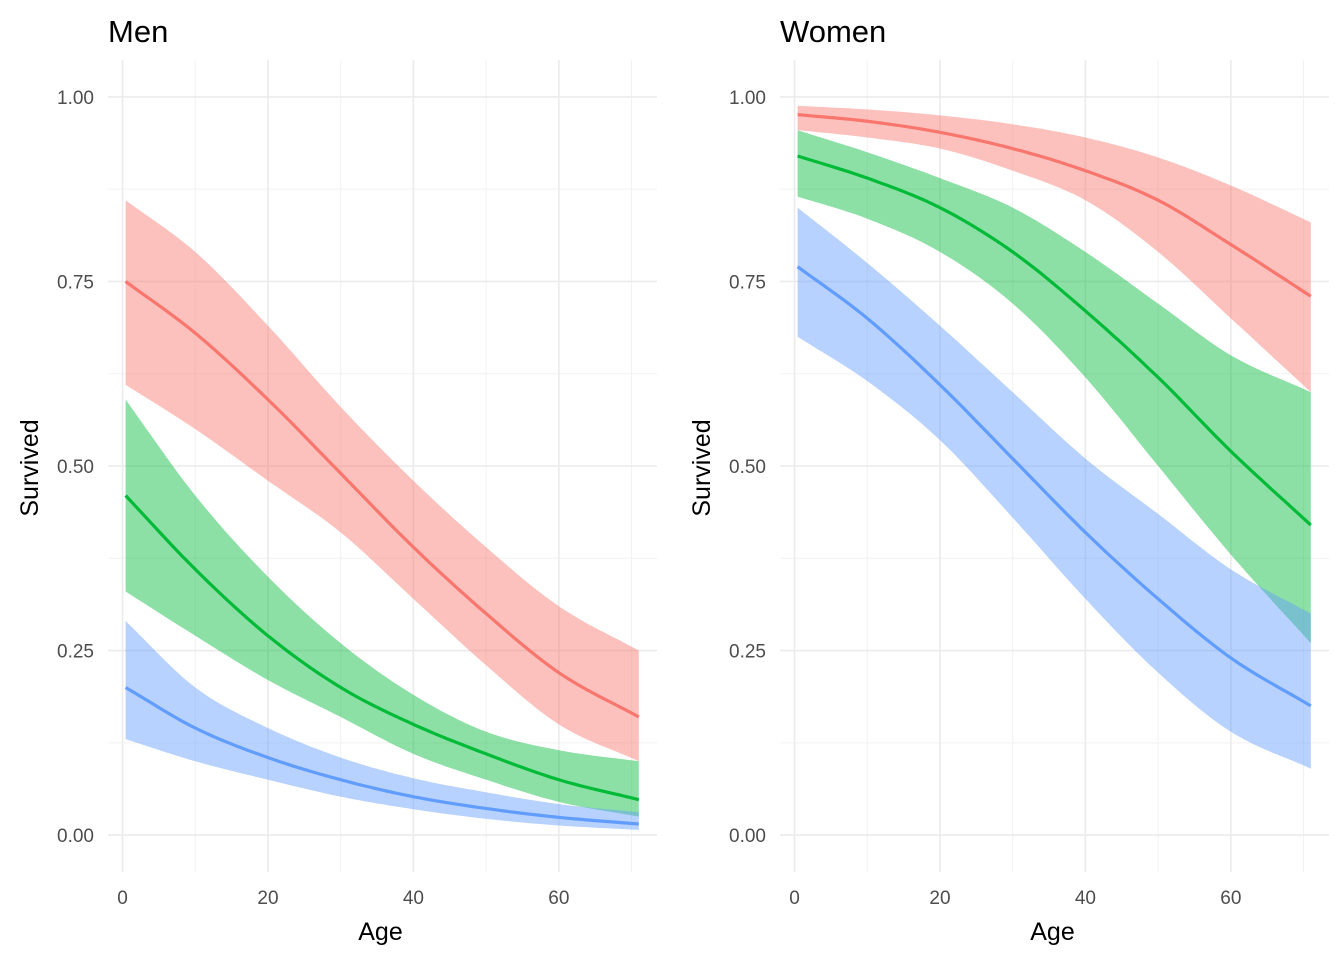  I want to click on panel-title: Men, so click(138, 31).